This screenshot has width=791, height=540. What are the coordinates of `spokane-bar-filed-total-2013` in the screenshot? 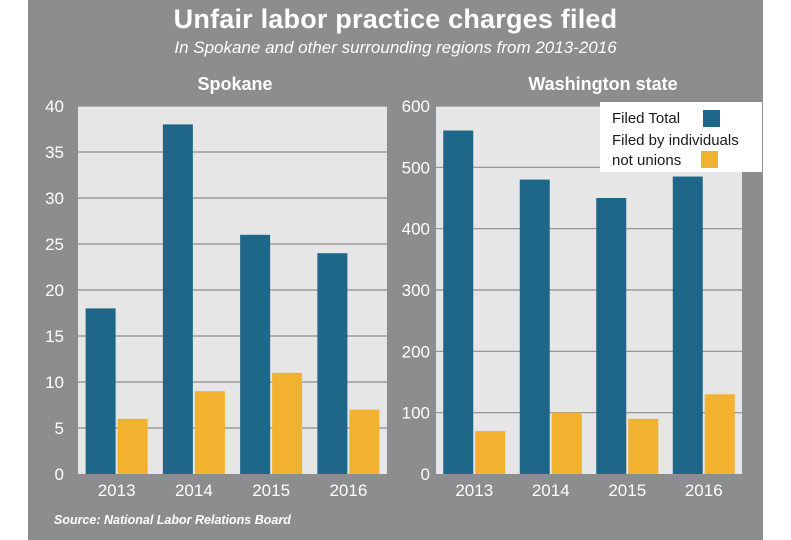 It's located at (100, 391).